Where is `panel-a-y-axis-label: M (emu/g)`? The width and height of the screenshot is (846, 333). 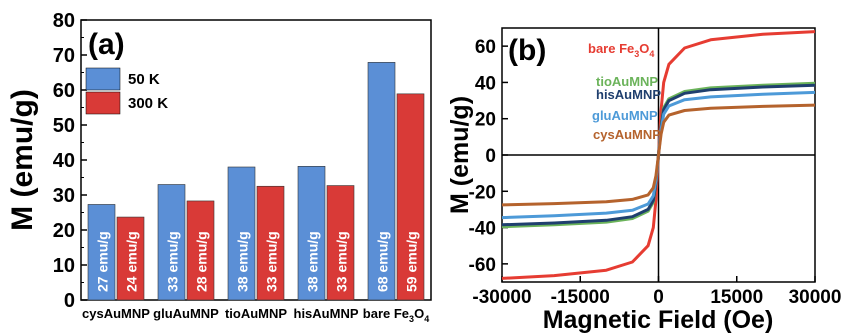
panel-a-y-axis-label: M (emu/g) is located at coordinates (22, 160).